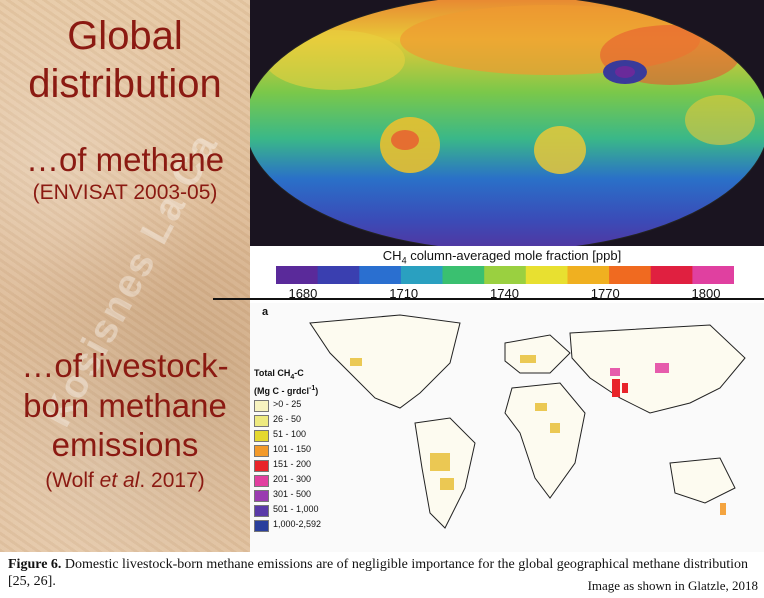  I want to click on legend-label: 1,000-2,592, so click(297, 523).